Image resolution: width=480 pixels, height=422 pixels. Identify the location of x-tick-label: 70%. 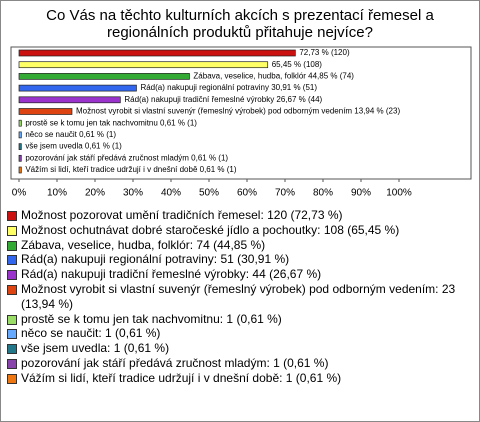
(285, 193).